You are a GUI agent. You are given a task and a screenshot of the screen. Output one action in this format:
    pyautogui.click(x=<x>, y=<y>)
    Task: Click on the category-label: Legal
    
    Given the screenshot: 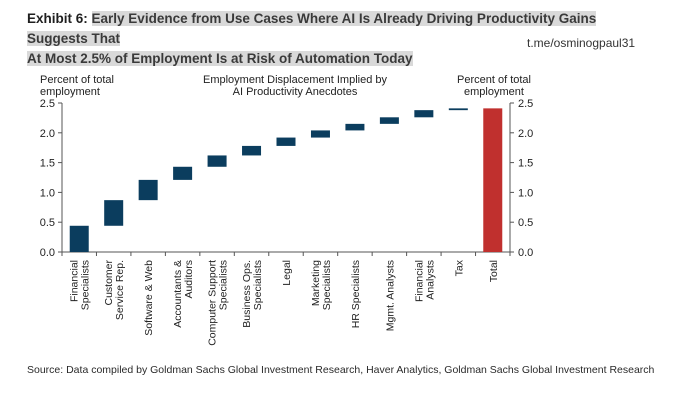 What is the action you would take?
    pyautogui.click(x=287, y=273)
    